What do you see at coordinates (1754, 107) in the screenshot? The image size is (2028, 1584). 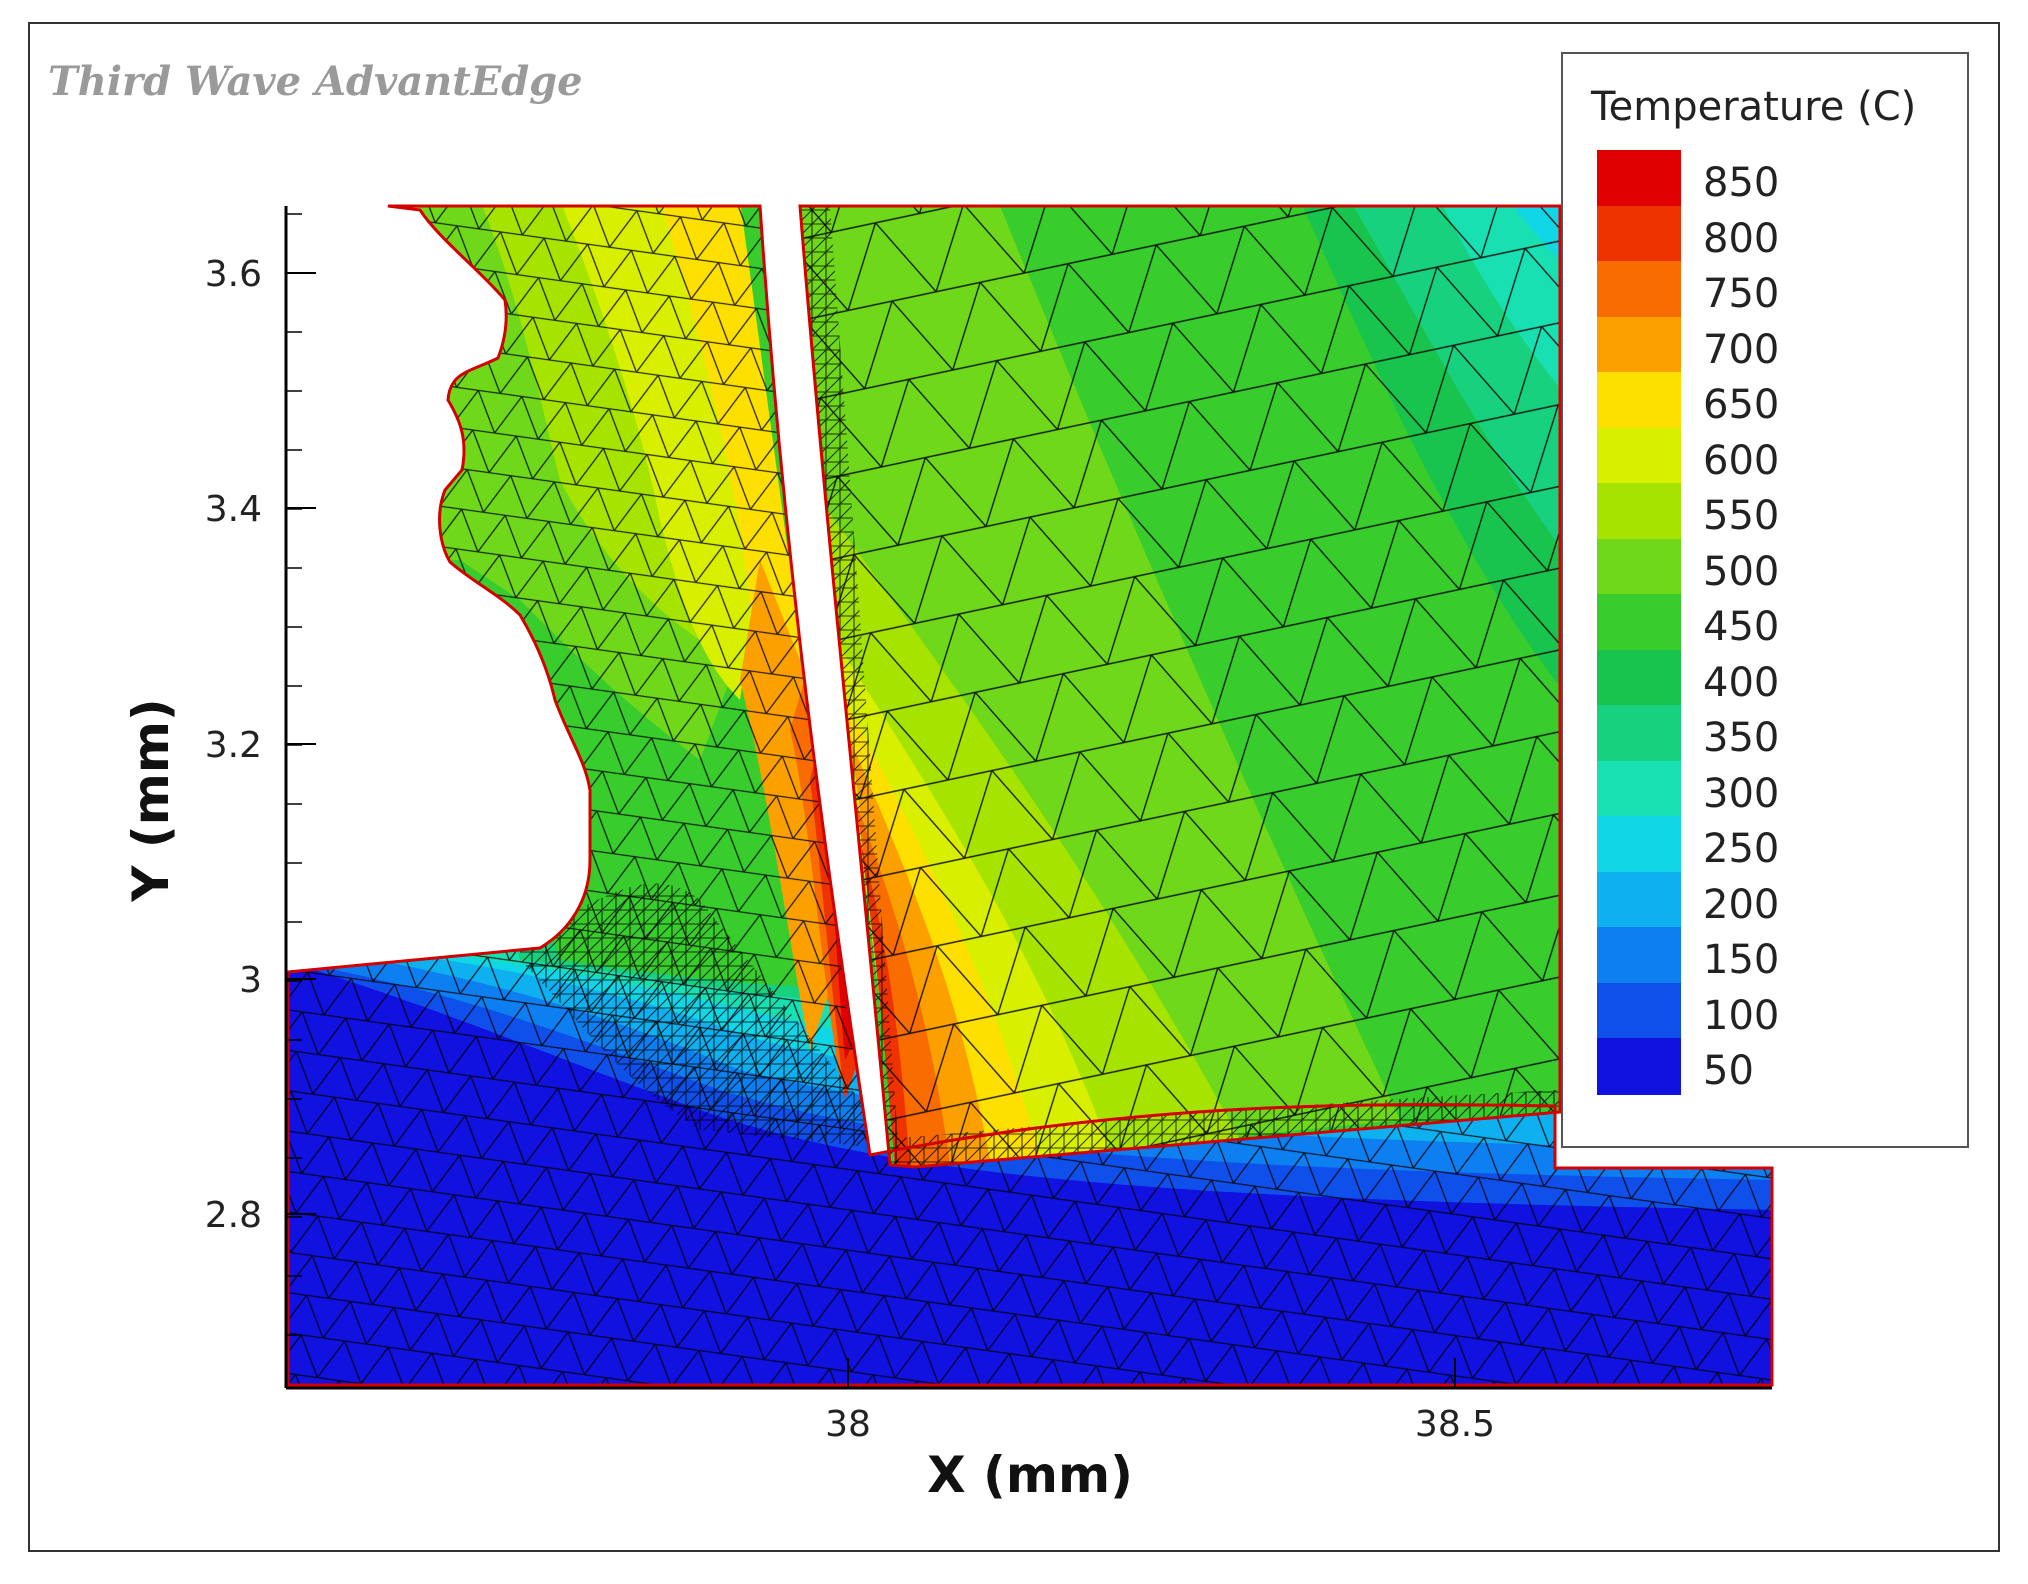 I see `legend-title: Temperature (C)` at bounding box center [1754, 107].